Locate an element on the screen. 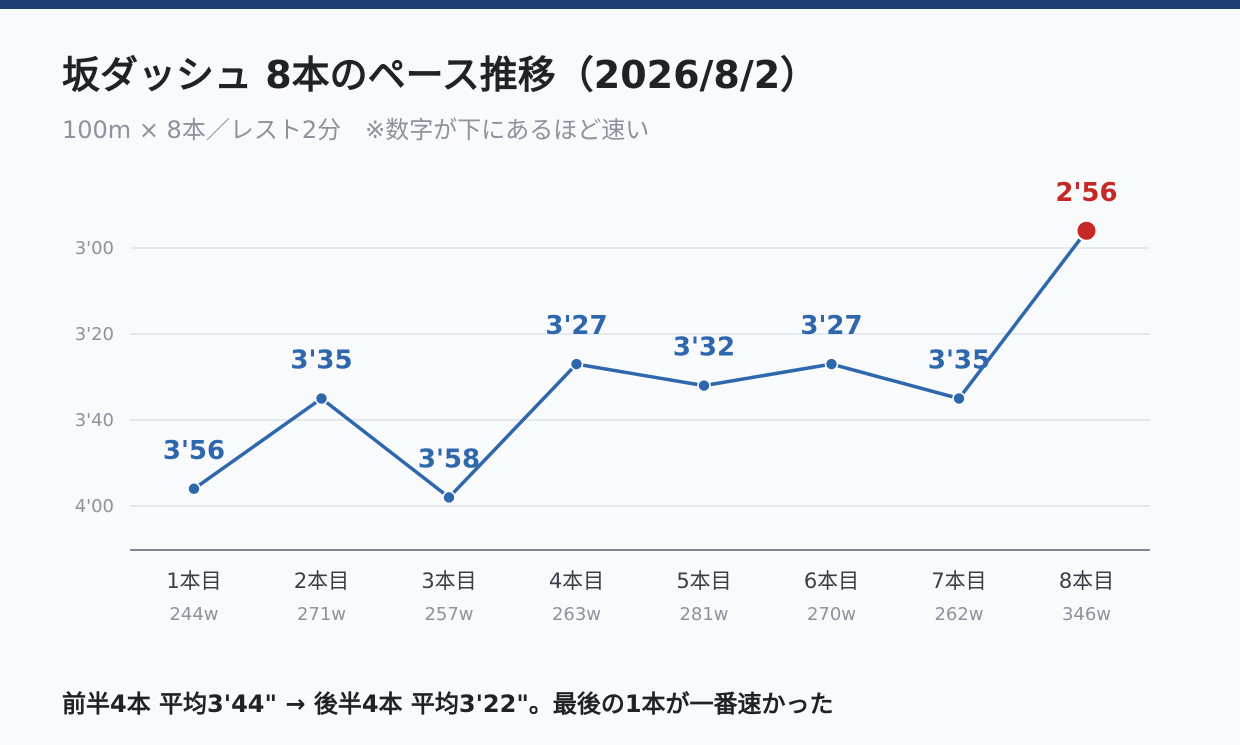 The image size is (1240, 745). x-tick-label: 1本目 is located at coordinates (193, 581).